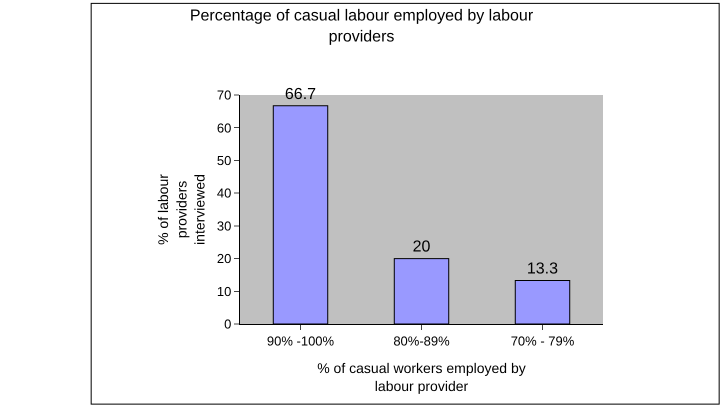 The image size is (723, 409). What do you see at coordinates (224, 291) in the screenshot?
I see `y-tick-label: 10` at bounding box center [224, 291].